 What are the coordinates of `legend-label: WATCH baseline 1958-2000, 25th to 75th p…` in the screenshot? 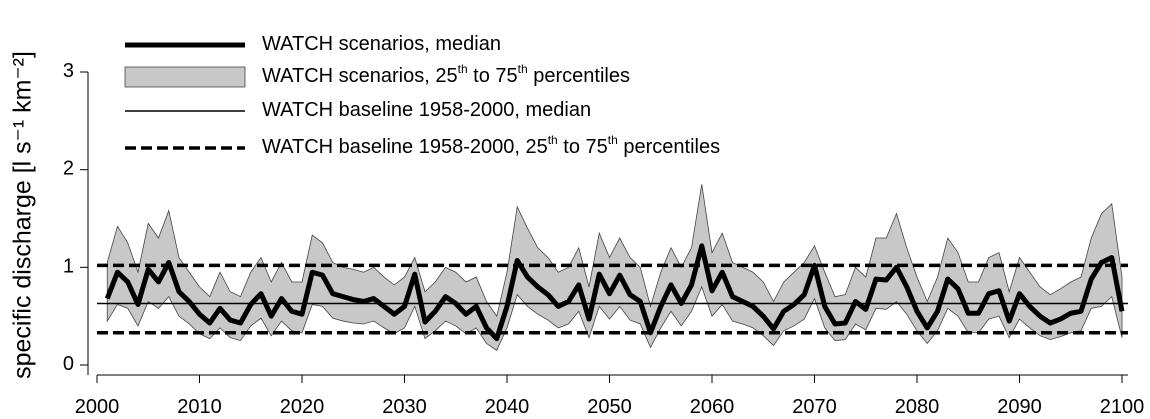 It's located at (491, 145).